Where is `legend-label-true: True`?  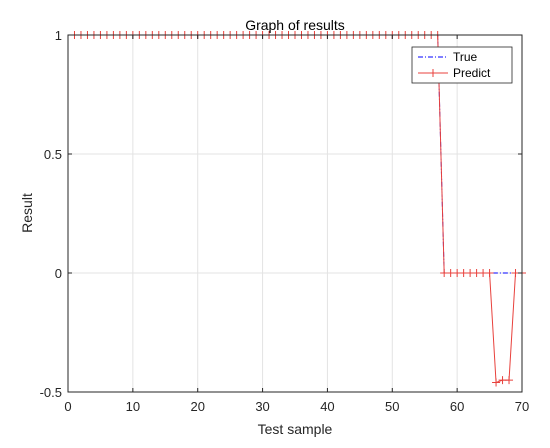
legend-label-true: True is located at coordinates (465, 57).